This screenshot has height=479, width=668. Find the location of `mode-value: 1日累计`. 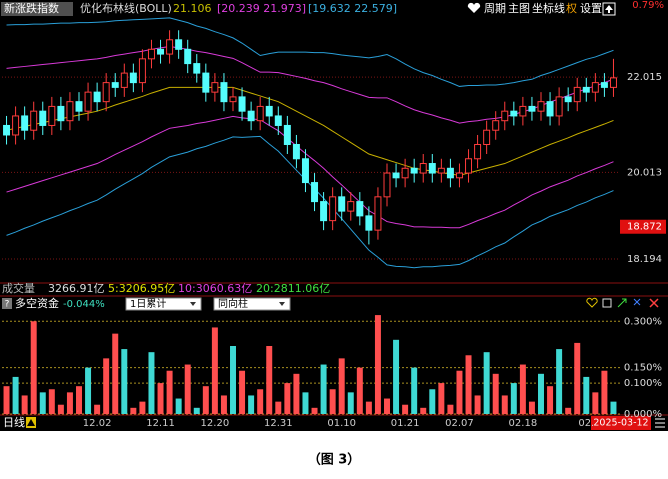

mode-value: 1日累计 is located at coordinates (148, 303).